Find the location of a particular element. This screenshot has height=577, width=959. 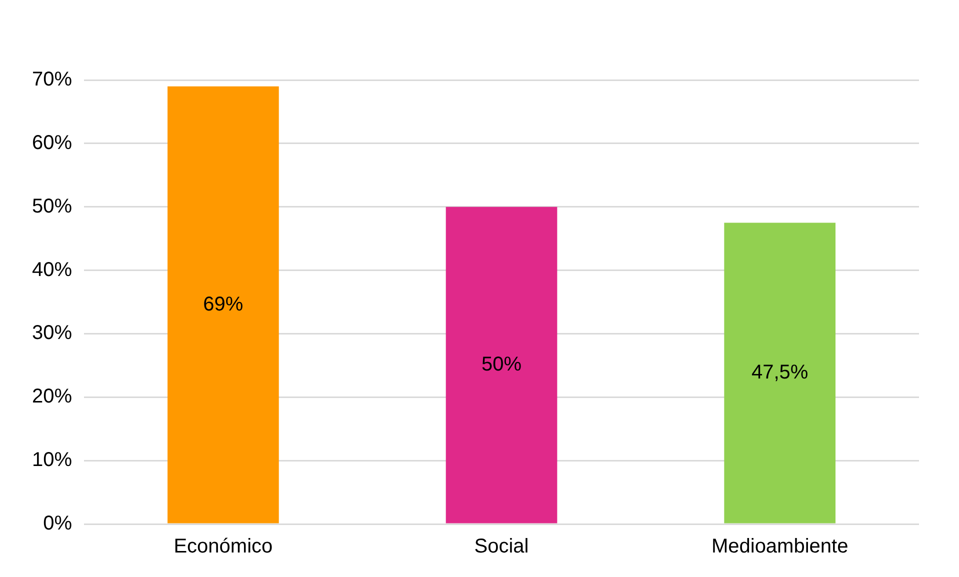

y-tick-label: 20% is located at coordinates (52, 397).